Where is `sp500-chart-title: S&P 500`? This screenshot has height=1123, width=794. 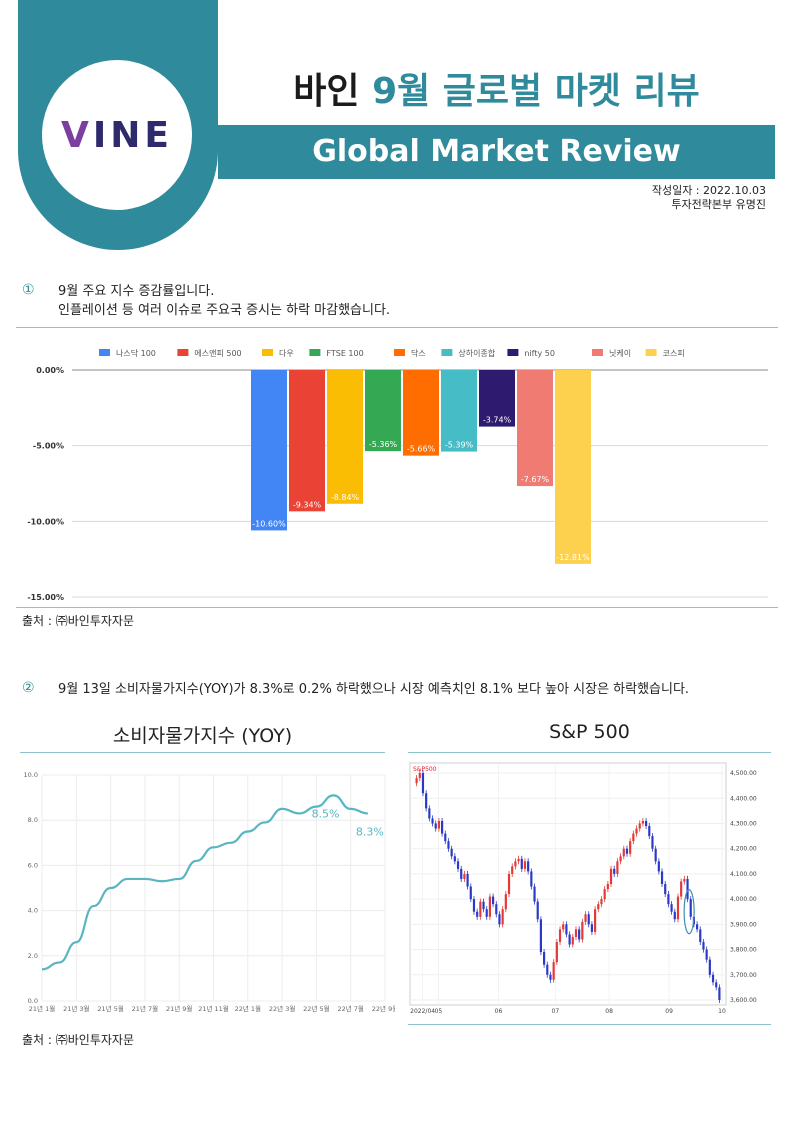 sp500-chart-title: S&P 500 is located at coordinates (589, 732).